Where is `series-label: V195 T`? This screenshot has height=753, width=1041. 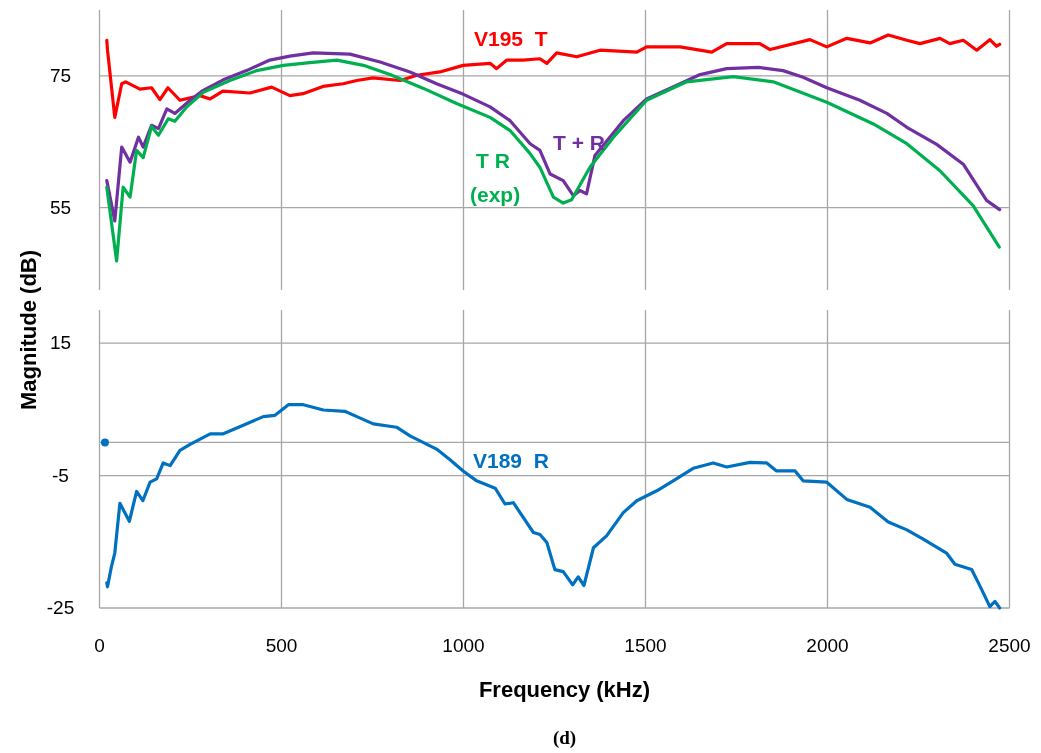
series-label: V195 T is located at coordinates (511, 38).